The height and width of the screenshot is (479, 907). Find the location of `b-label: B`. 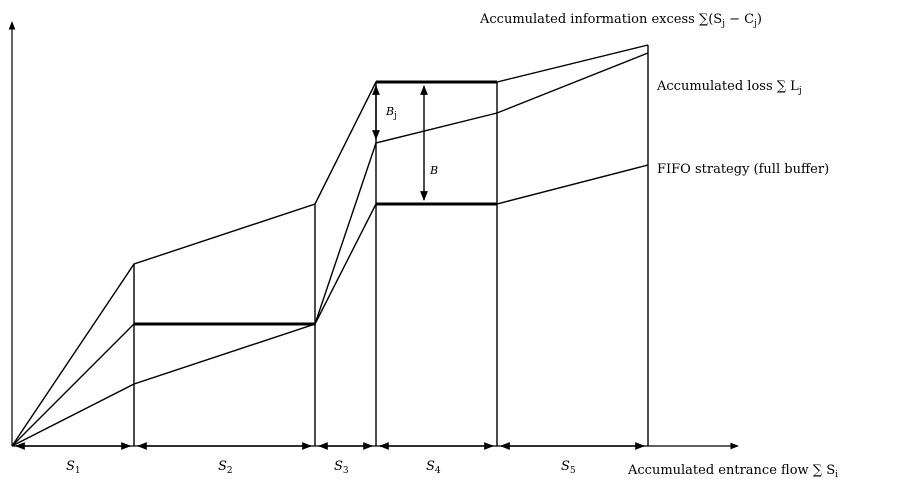

b-label: B is located at coordinates (433, 170).